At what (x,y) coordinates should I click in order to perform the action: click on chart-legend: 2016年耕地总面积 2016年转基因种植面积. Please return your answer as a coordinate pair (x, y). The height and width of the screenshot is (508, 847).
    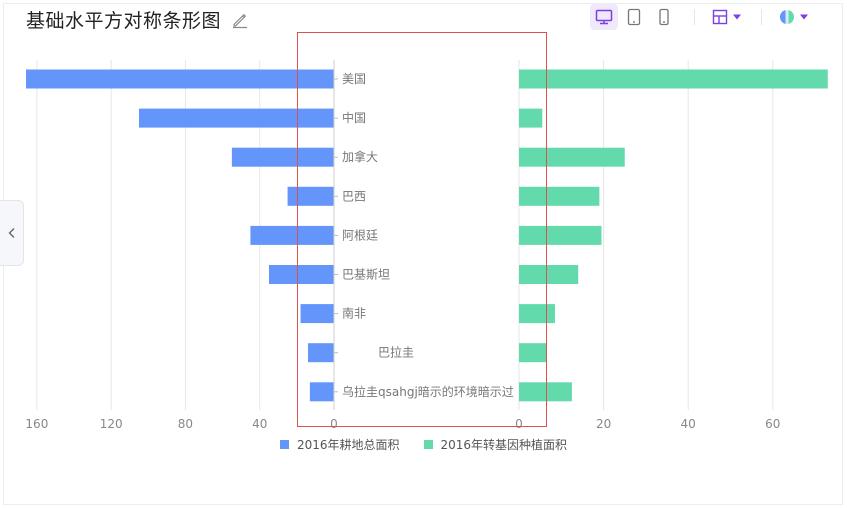
    Looking at the image, I should click on (423, 444).